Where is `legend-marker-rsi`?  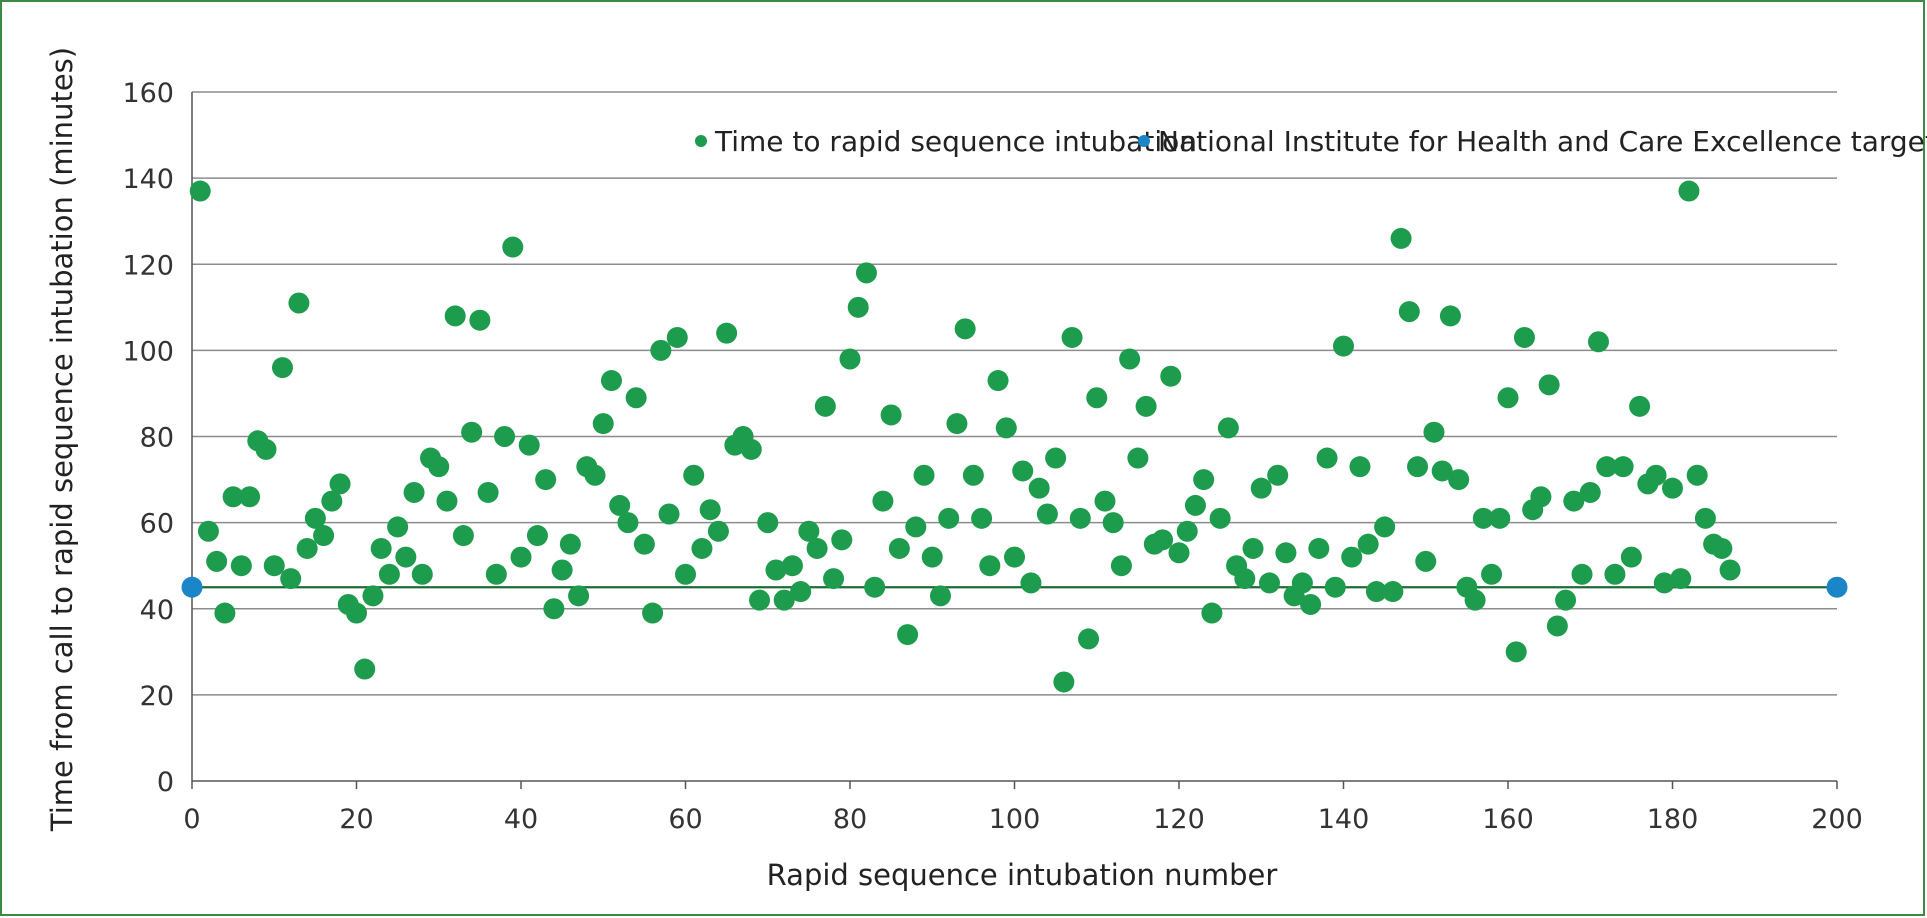 legend-marker-rsi is located at coordinates (701, 141).